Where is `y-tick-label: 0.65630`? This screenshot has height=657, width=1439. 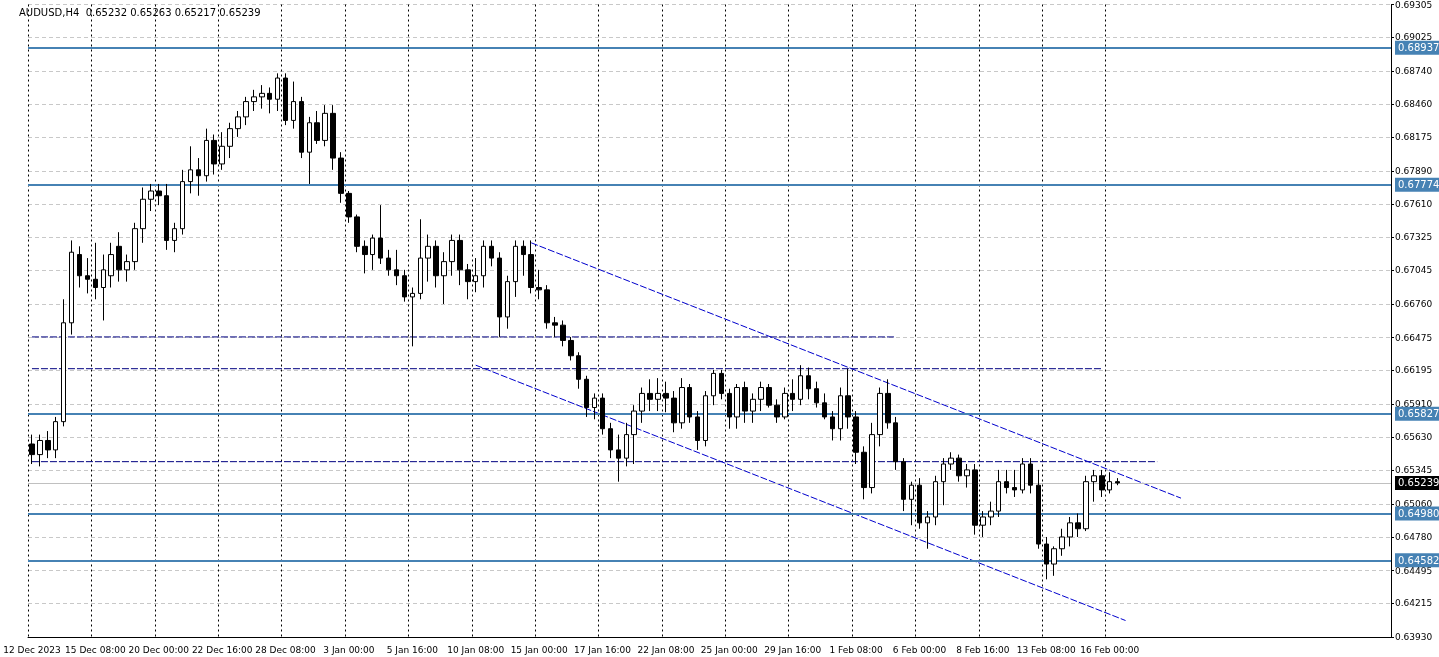 y-tick-label: 0.65630 is located at coordinates (1414, 436).